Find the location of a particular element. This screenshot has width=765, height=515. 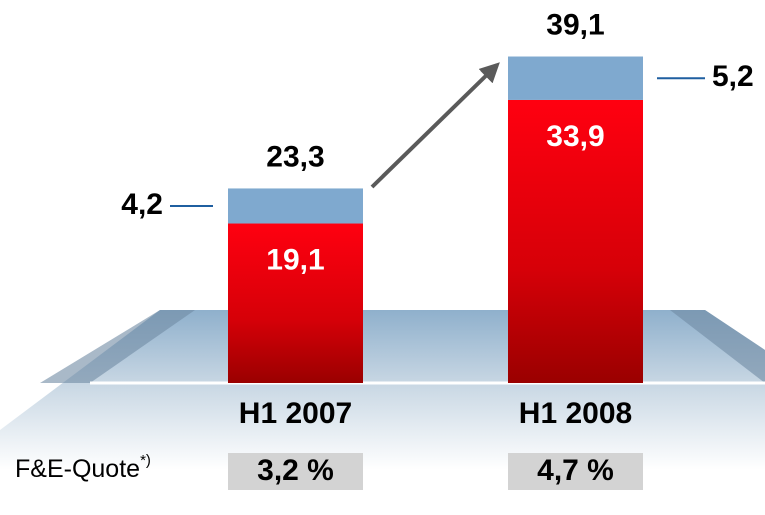

quote-footnote: *) is located at coordinates (145, 460).